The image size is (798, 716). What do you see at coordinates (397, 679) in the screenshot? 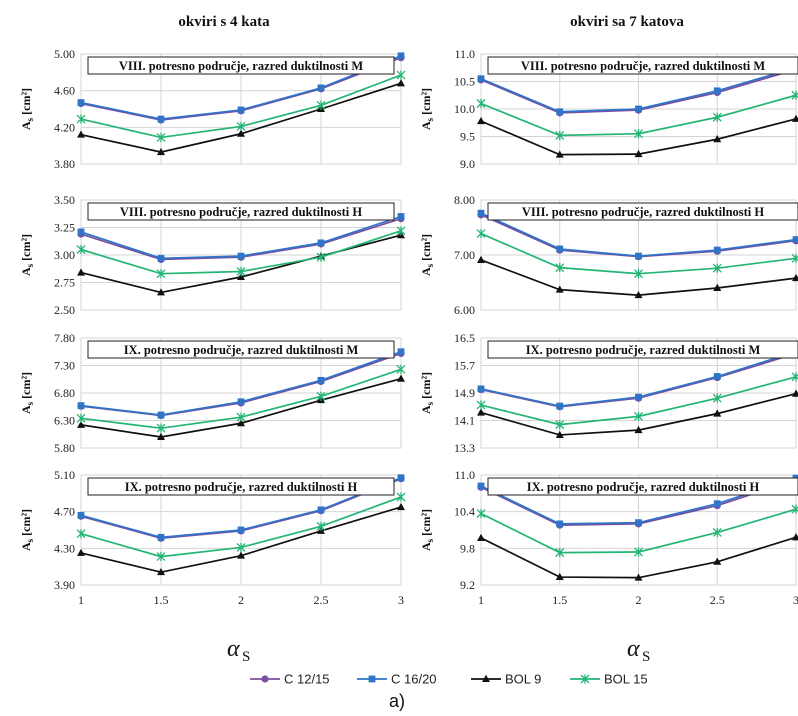
I see `legend-entry: C 16/20` at bounding box center [397, 679].